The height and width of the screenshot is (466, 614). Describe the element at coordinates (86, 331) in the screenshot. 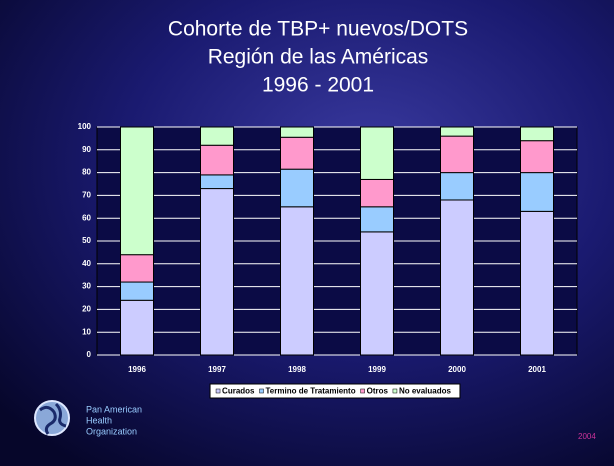

I see `y-tick-label: 10` at that location.